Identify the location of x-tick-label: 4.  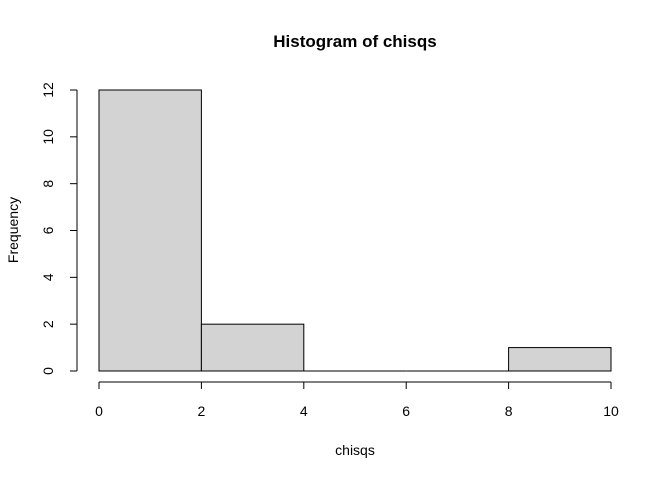
(304, 411).